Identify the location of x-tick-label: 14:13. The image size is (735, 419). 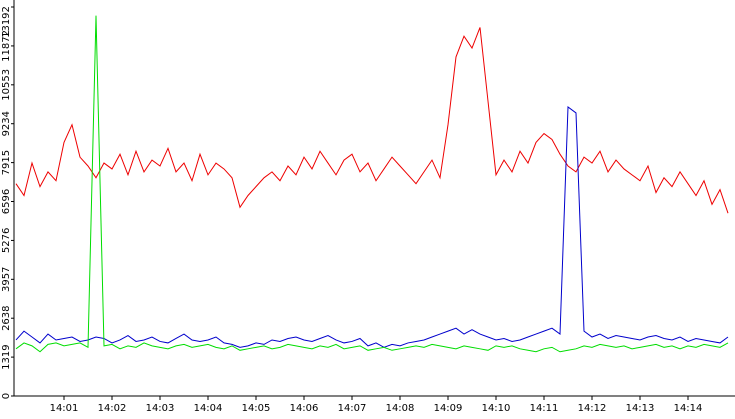
(640, 408).